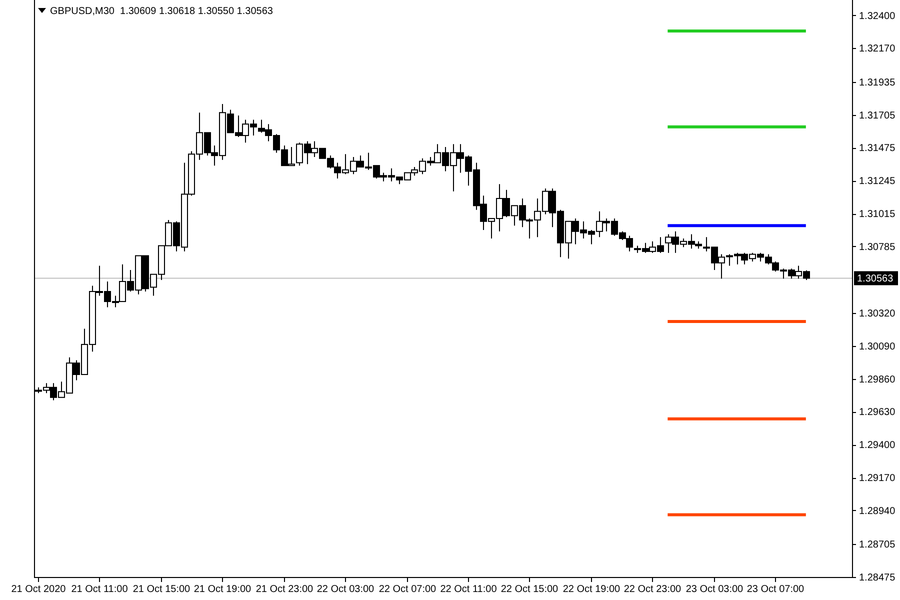 The height and width of the screenshot is (600, 900). Describe the element at coordinates (285, 589) in the screenshot. I see `x-tick-label: 21 Oct 23:00` at that location.